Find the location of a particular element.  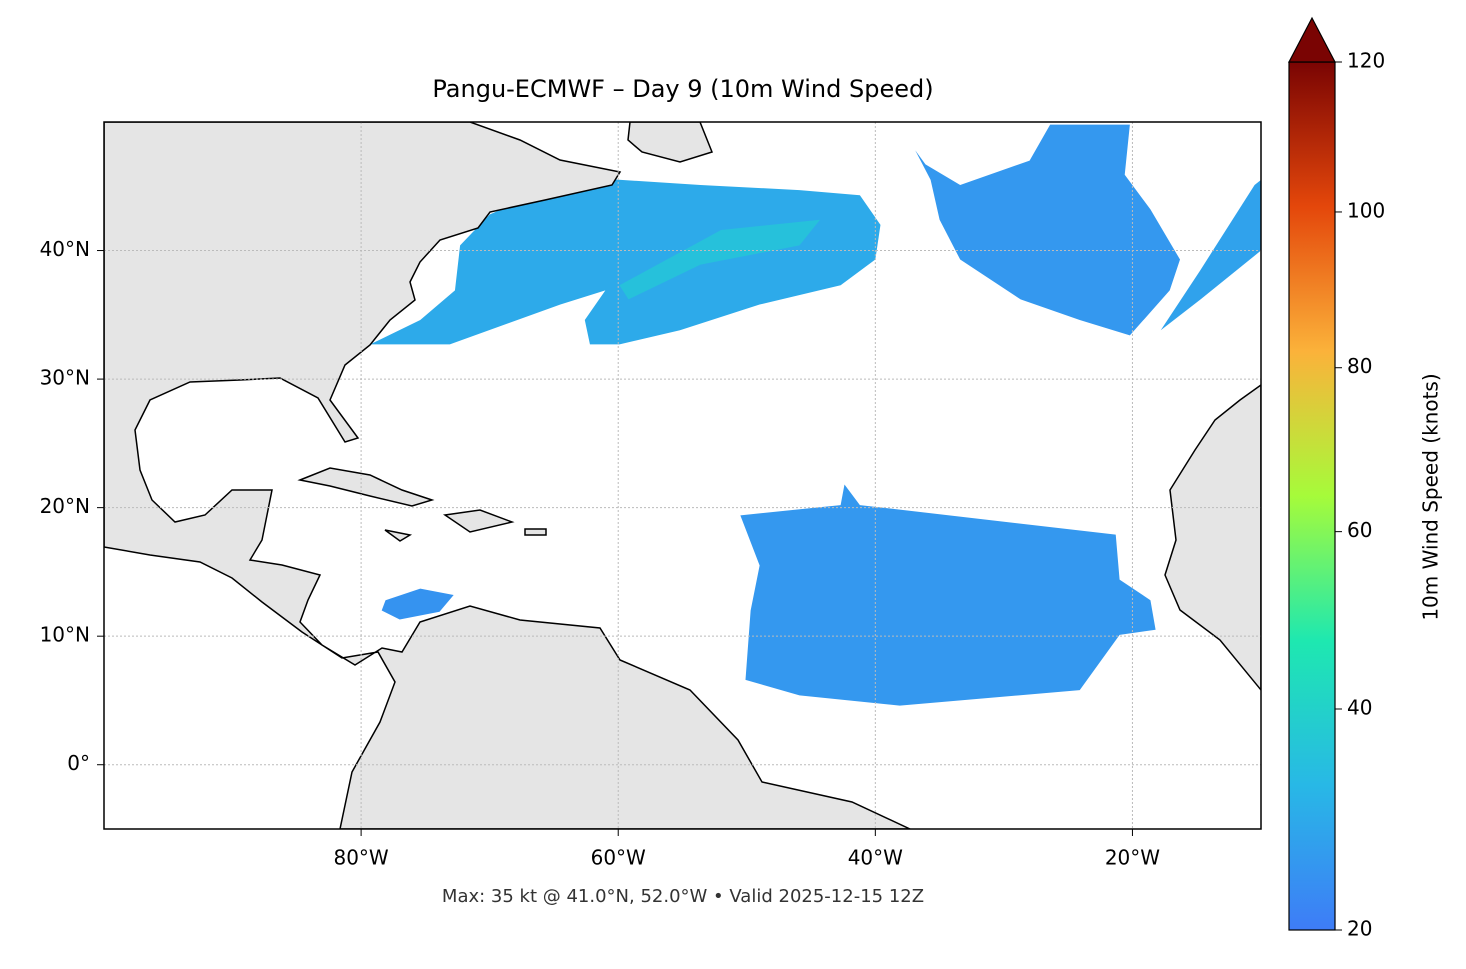

puerto-rico is located at coordinates (535, 532).